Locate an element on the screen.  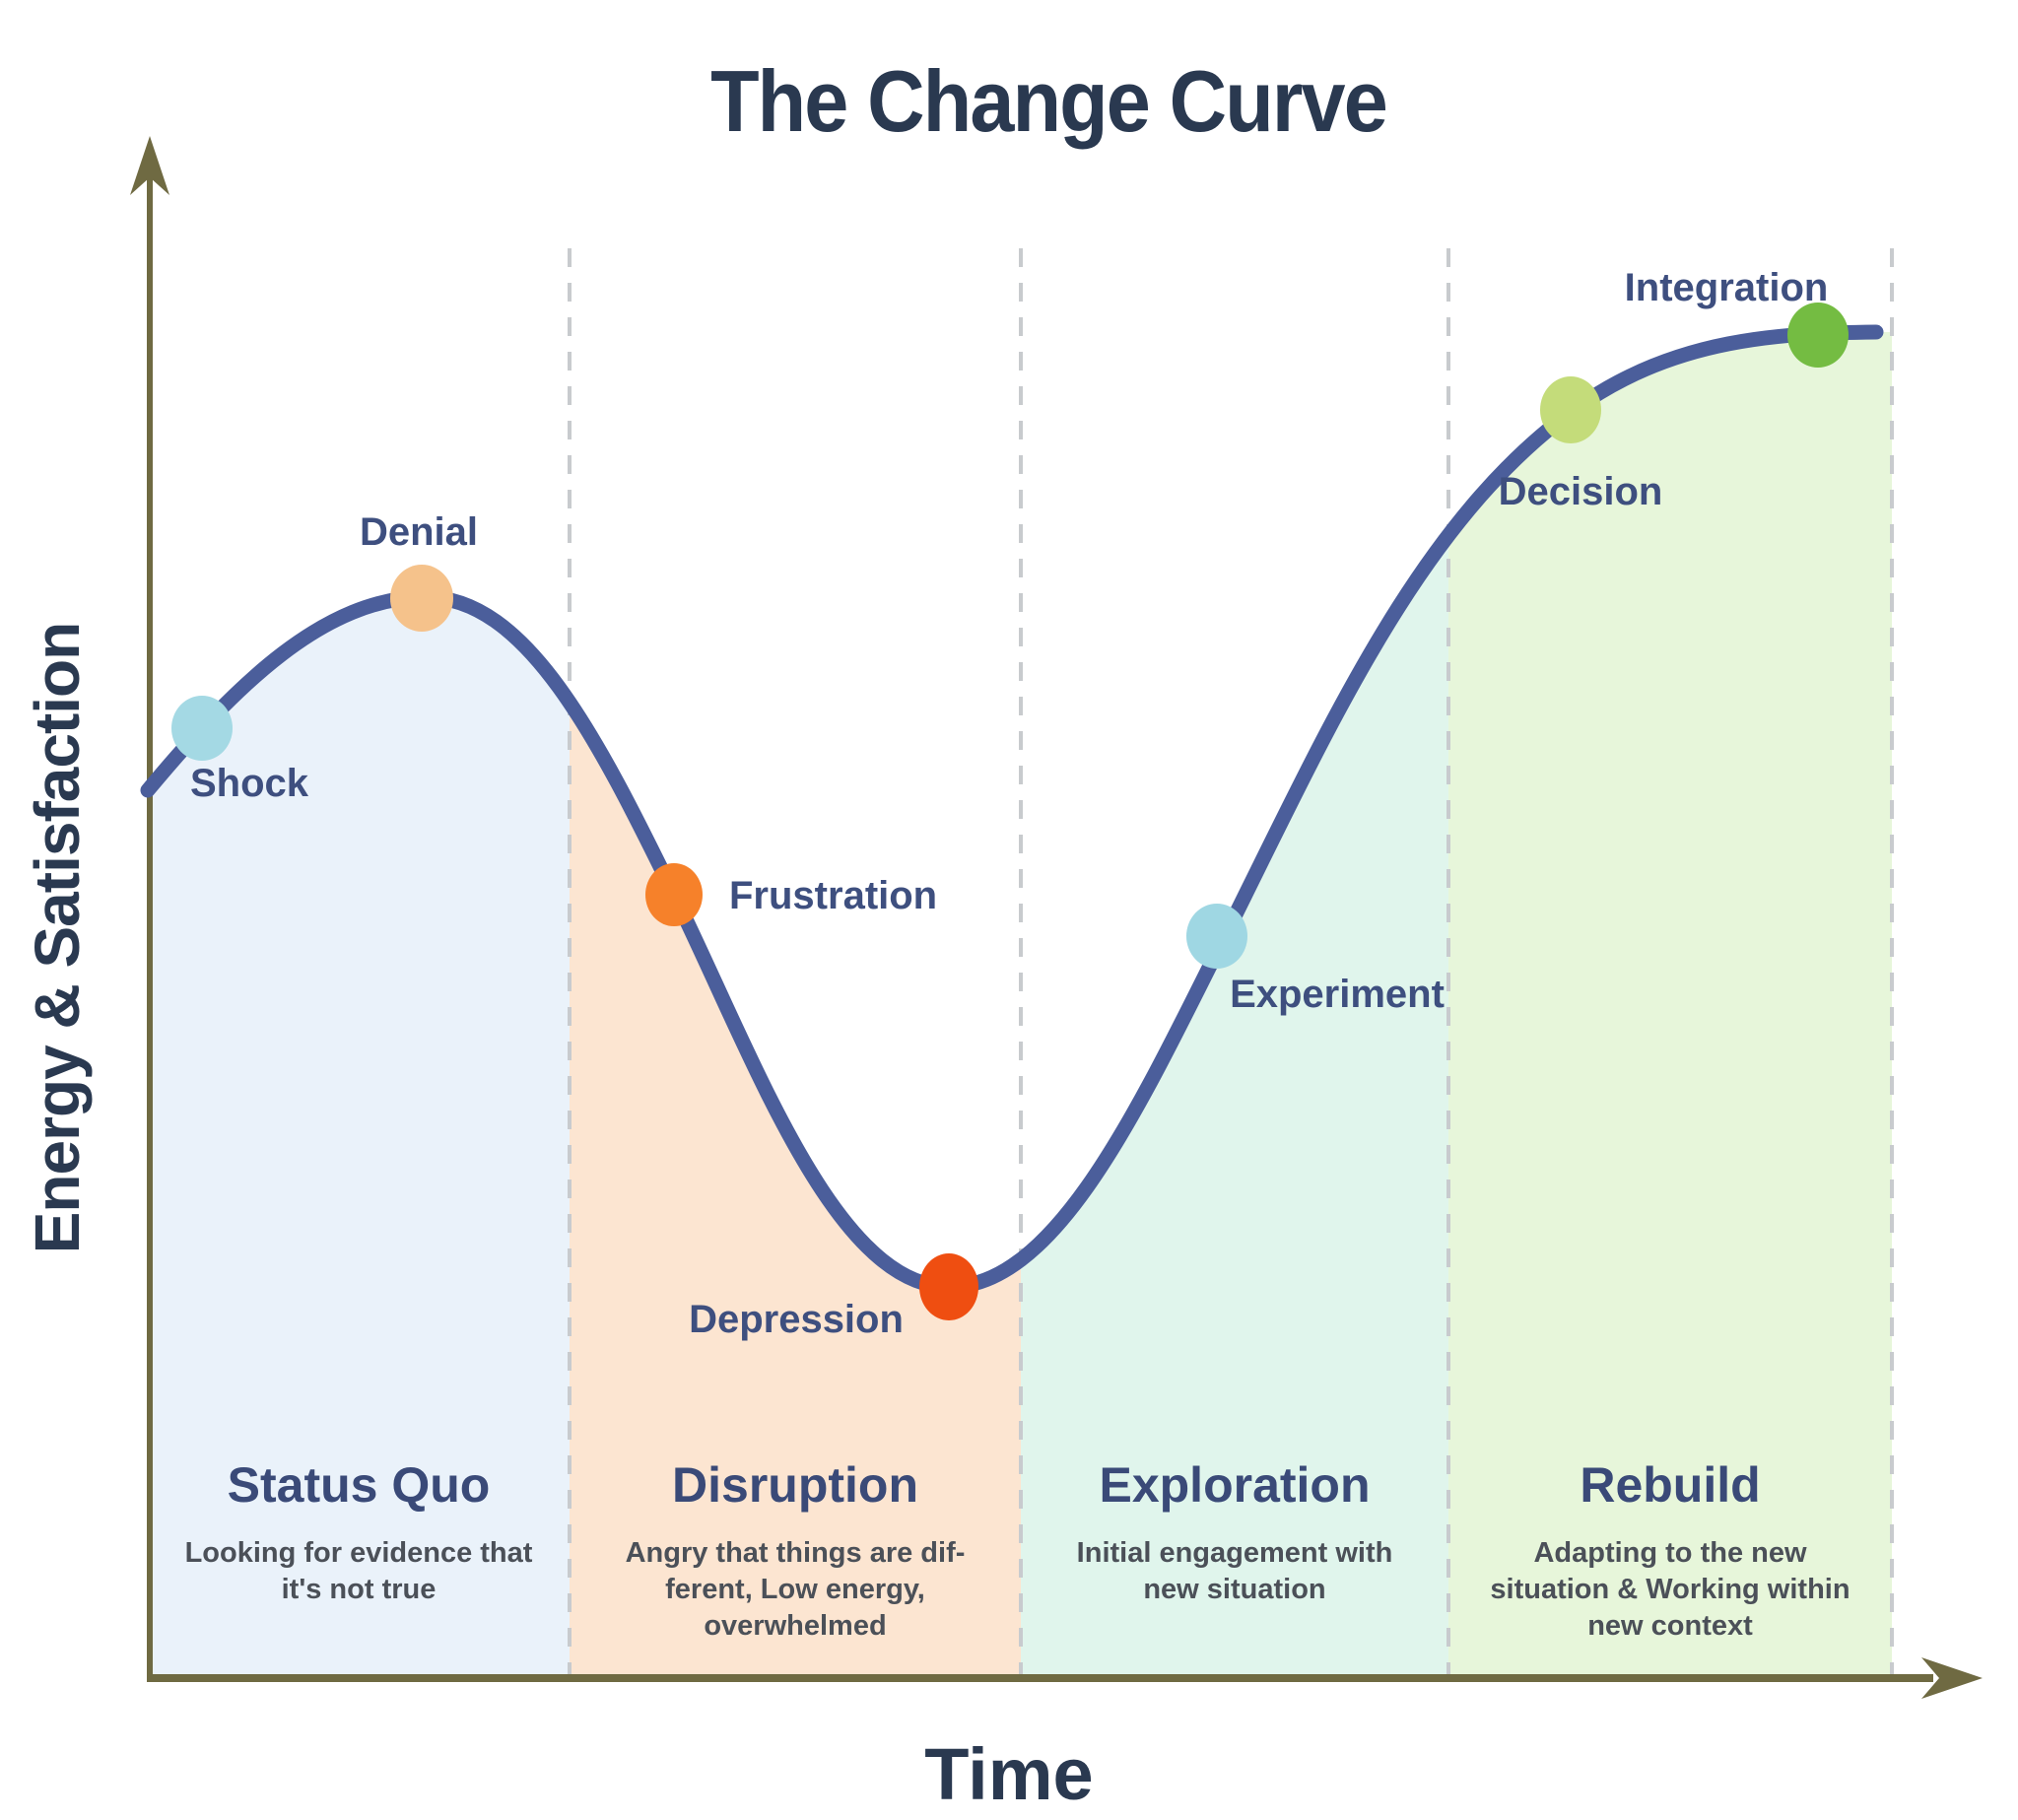
stage-dot-frustration is located at coordinates (674, 894).